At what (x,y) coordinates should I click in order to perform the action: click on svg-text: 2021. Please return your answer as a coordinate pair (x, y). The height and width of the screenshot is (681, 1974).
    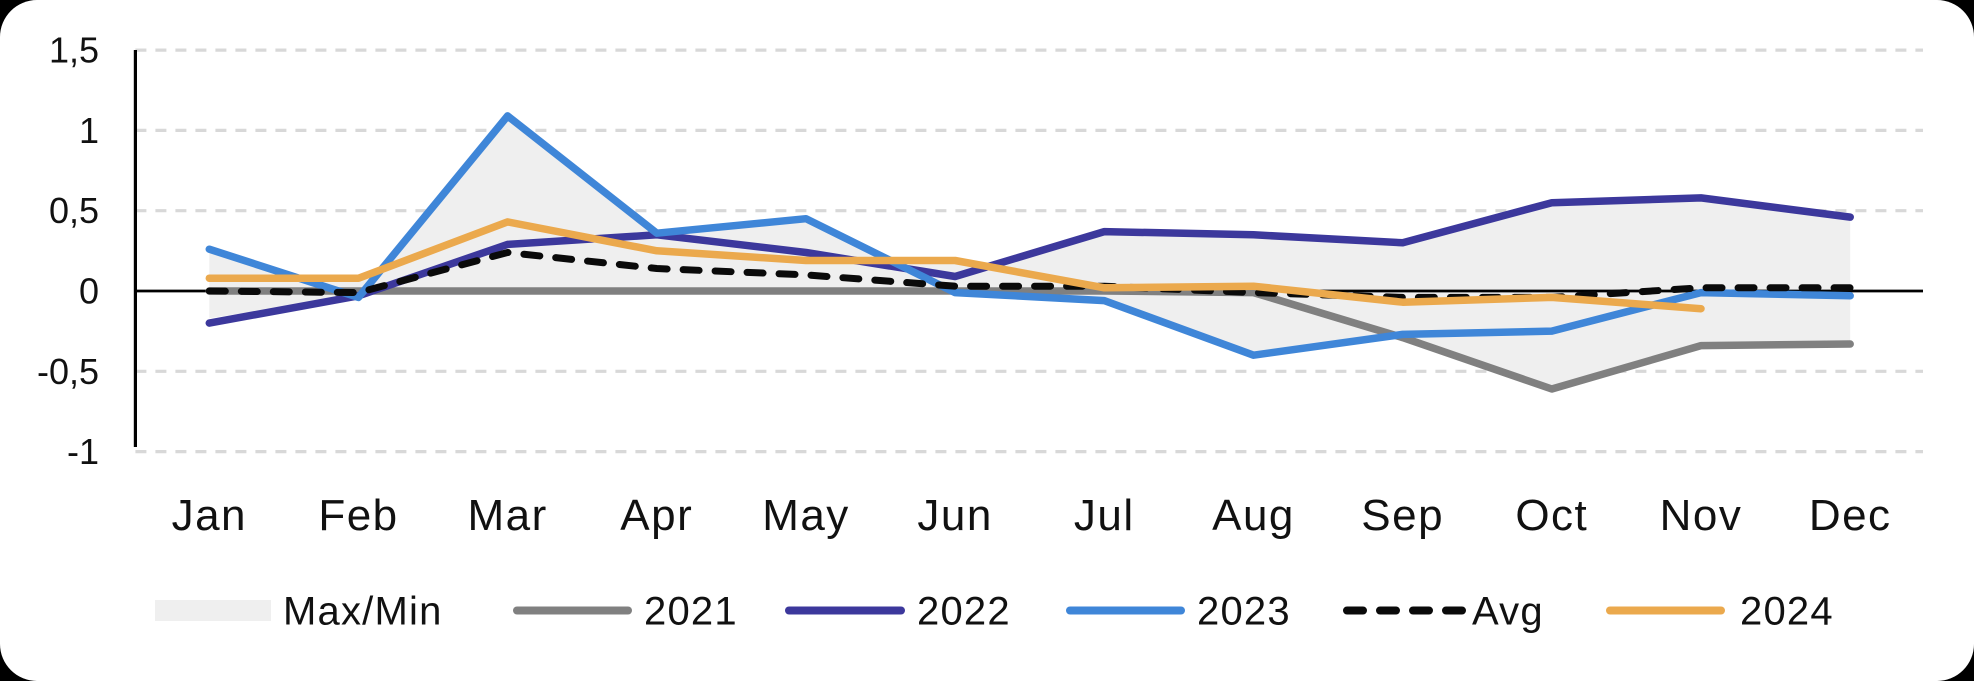
    Looking at the image, I should click on (691, 612).